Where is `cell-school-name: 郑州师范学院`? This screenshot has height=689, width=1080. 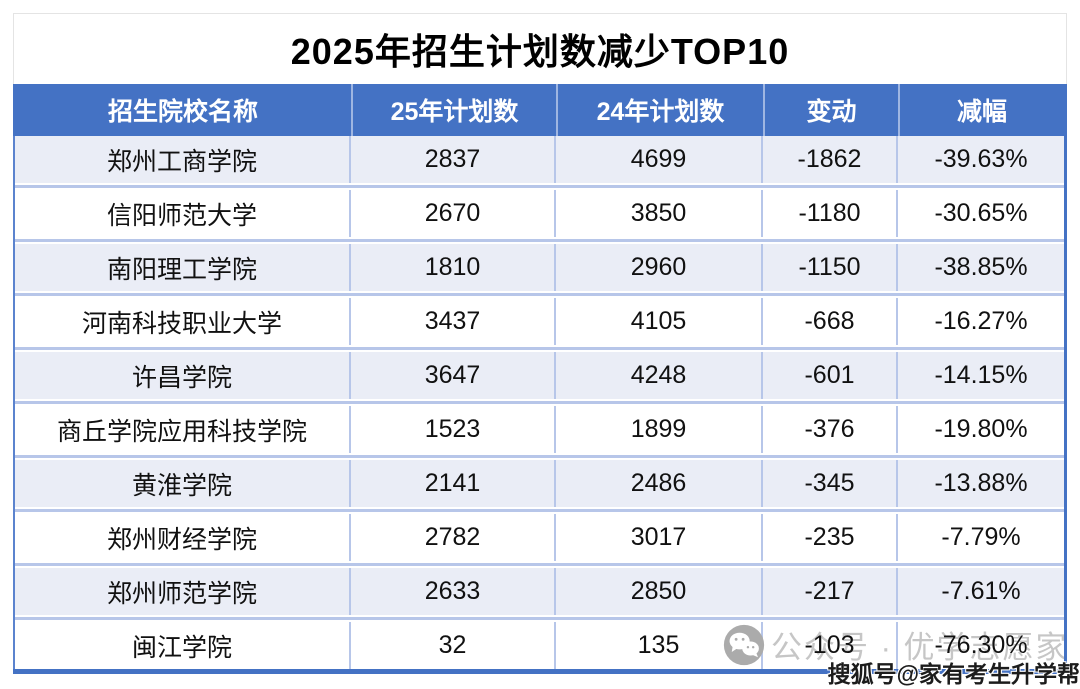
cell-school-name: 郑州师范学院 is located at coordinates (183, 591).